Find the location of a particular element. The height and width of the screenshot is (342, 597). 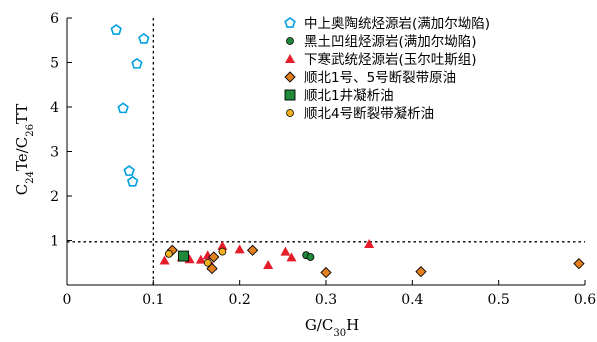

x-axis-title: G/C30H is located at coordinates (332, 327).